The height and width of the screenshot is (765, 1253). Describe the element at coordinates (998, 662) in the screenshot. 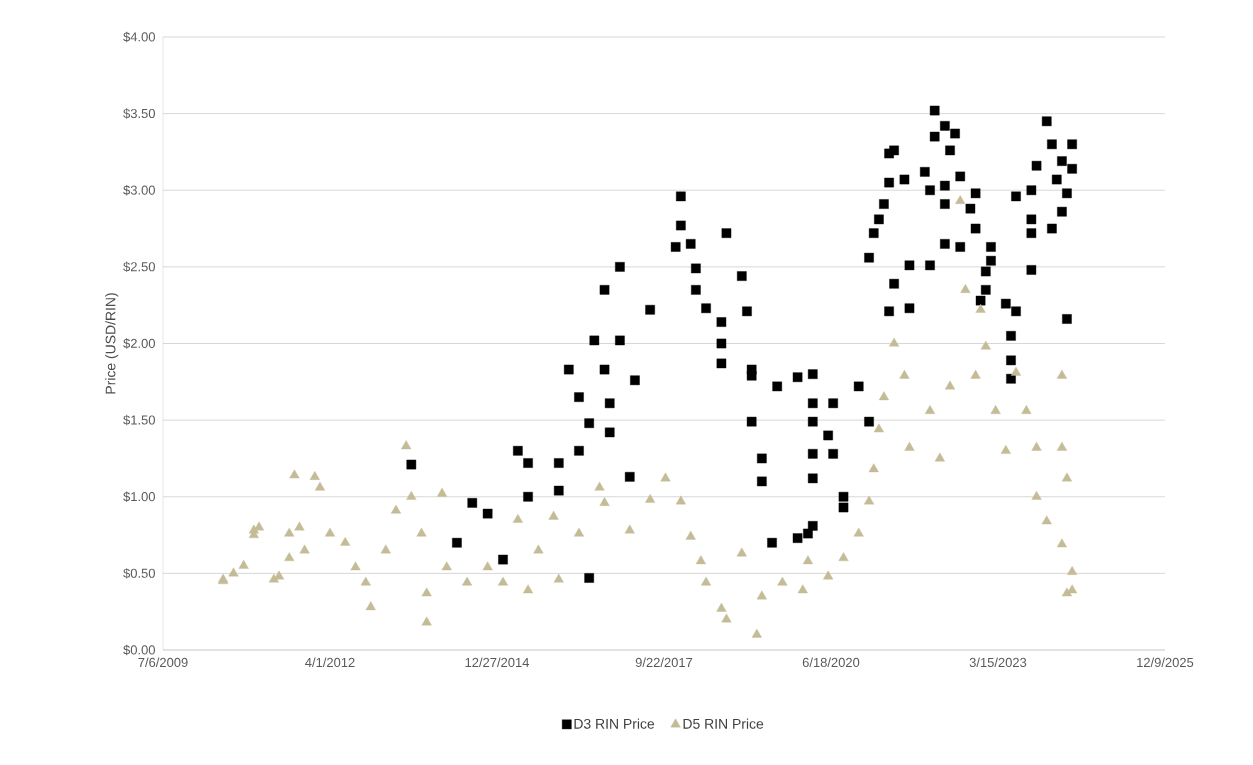

I see `x-tick-label: 3/15/2023` at that location.